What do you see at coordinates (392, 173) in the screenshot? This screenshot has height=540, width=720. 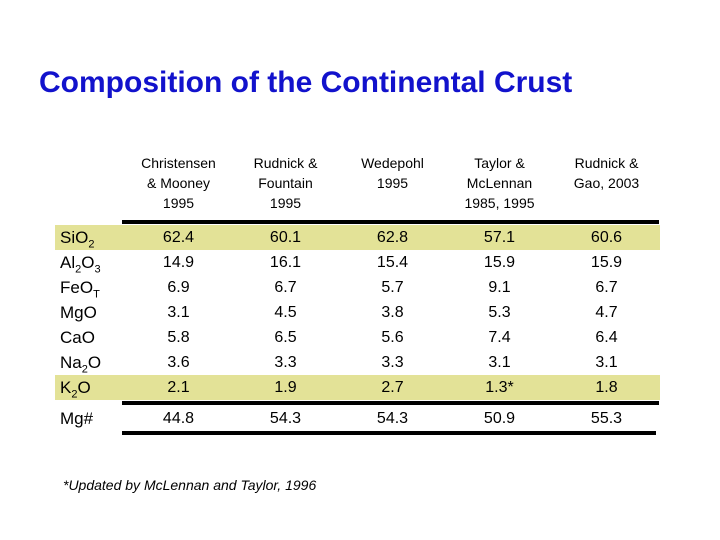 I see `column-header-wedepohl: Wedepohl 1995` at bounding box center [392, 173].